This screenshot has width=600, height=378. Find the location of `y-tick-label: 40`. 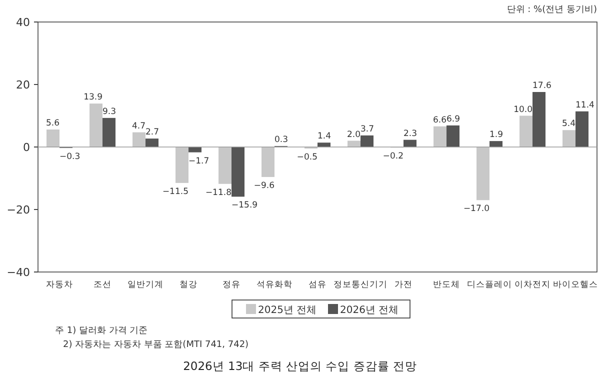

y-tick-label: 40 is located at coordinates (23, 22).